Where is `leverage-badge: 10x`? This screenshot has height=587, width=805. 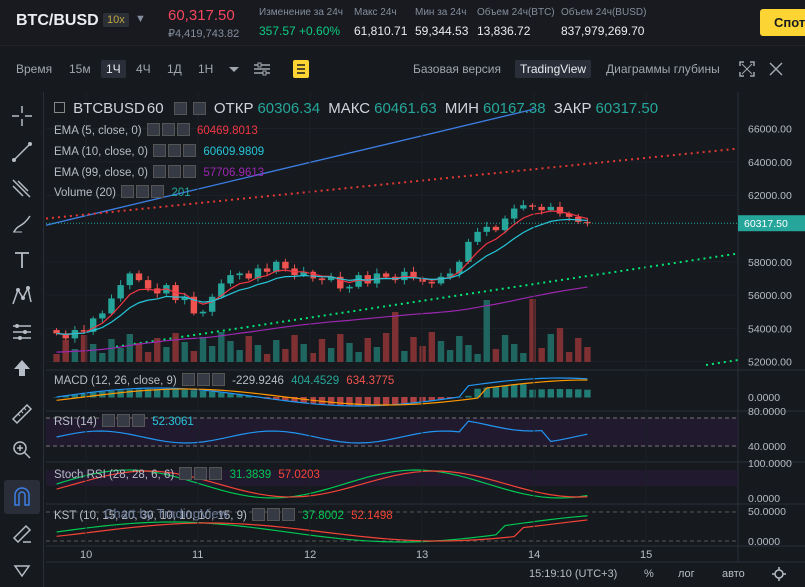
leverage-badge: 10x is located at coordinates (116, 20).